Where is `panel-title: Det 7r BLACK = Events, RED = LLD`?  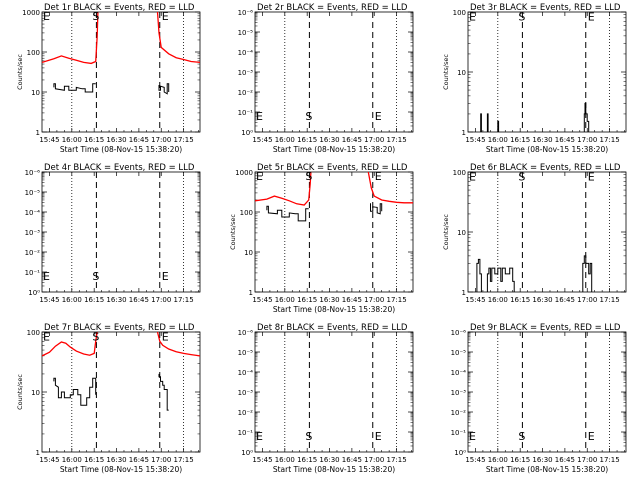 panel-title: Det 7r BLACK = Events, RED = LLD is located at coordinates (119, 328).